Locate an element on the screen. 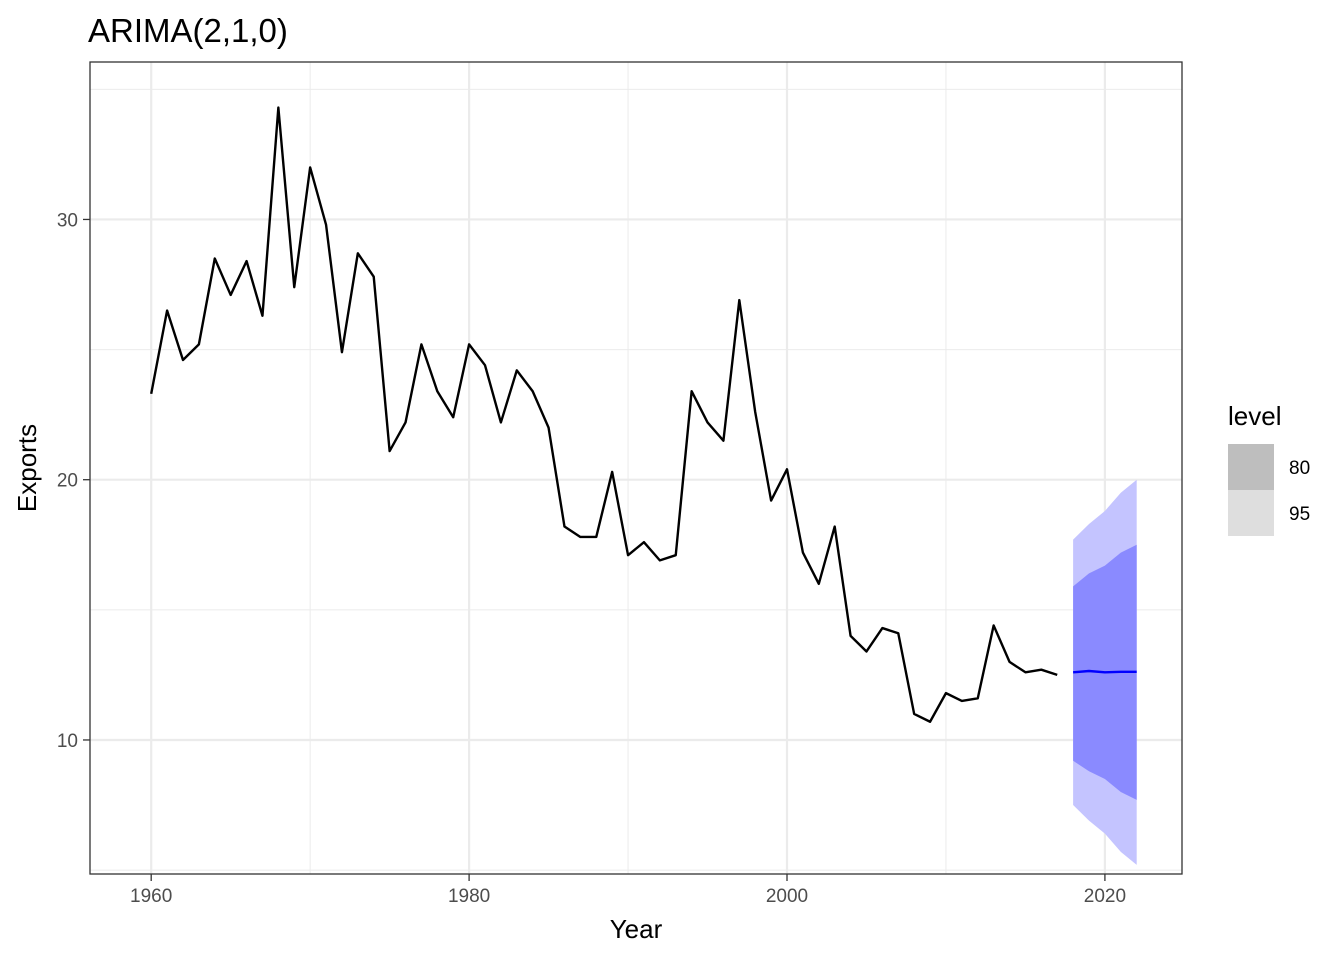 This screenshot has height=960, width=1344. chart-title: ARIMA(2,1,0) is located at coordinates (188, 30).